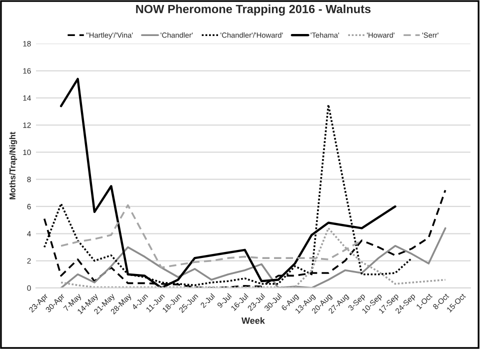  Describe the element at coordinates (253, 320) in the screenshot. I see `x-axis-title: Week` at that location.